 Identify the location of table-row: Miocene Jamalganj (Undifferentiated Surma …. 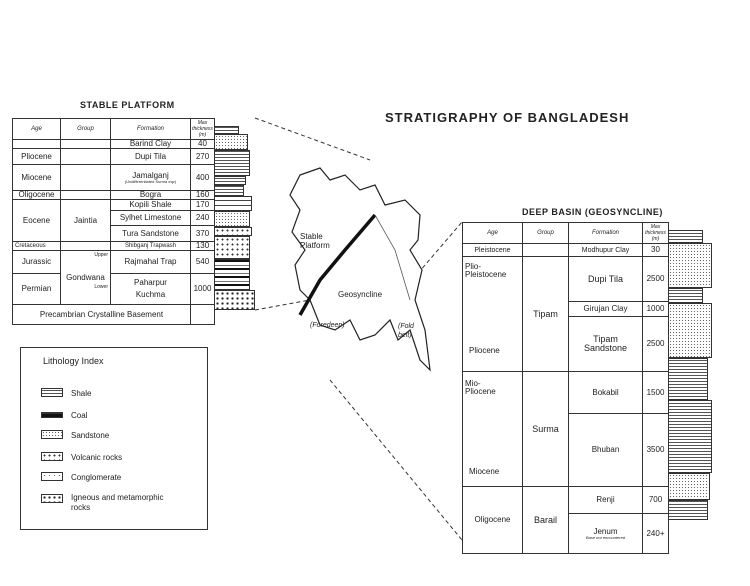
(113, 177).